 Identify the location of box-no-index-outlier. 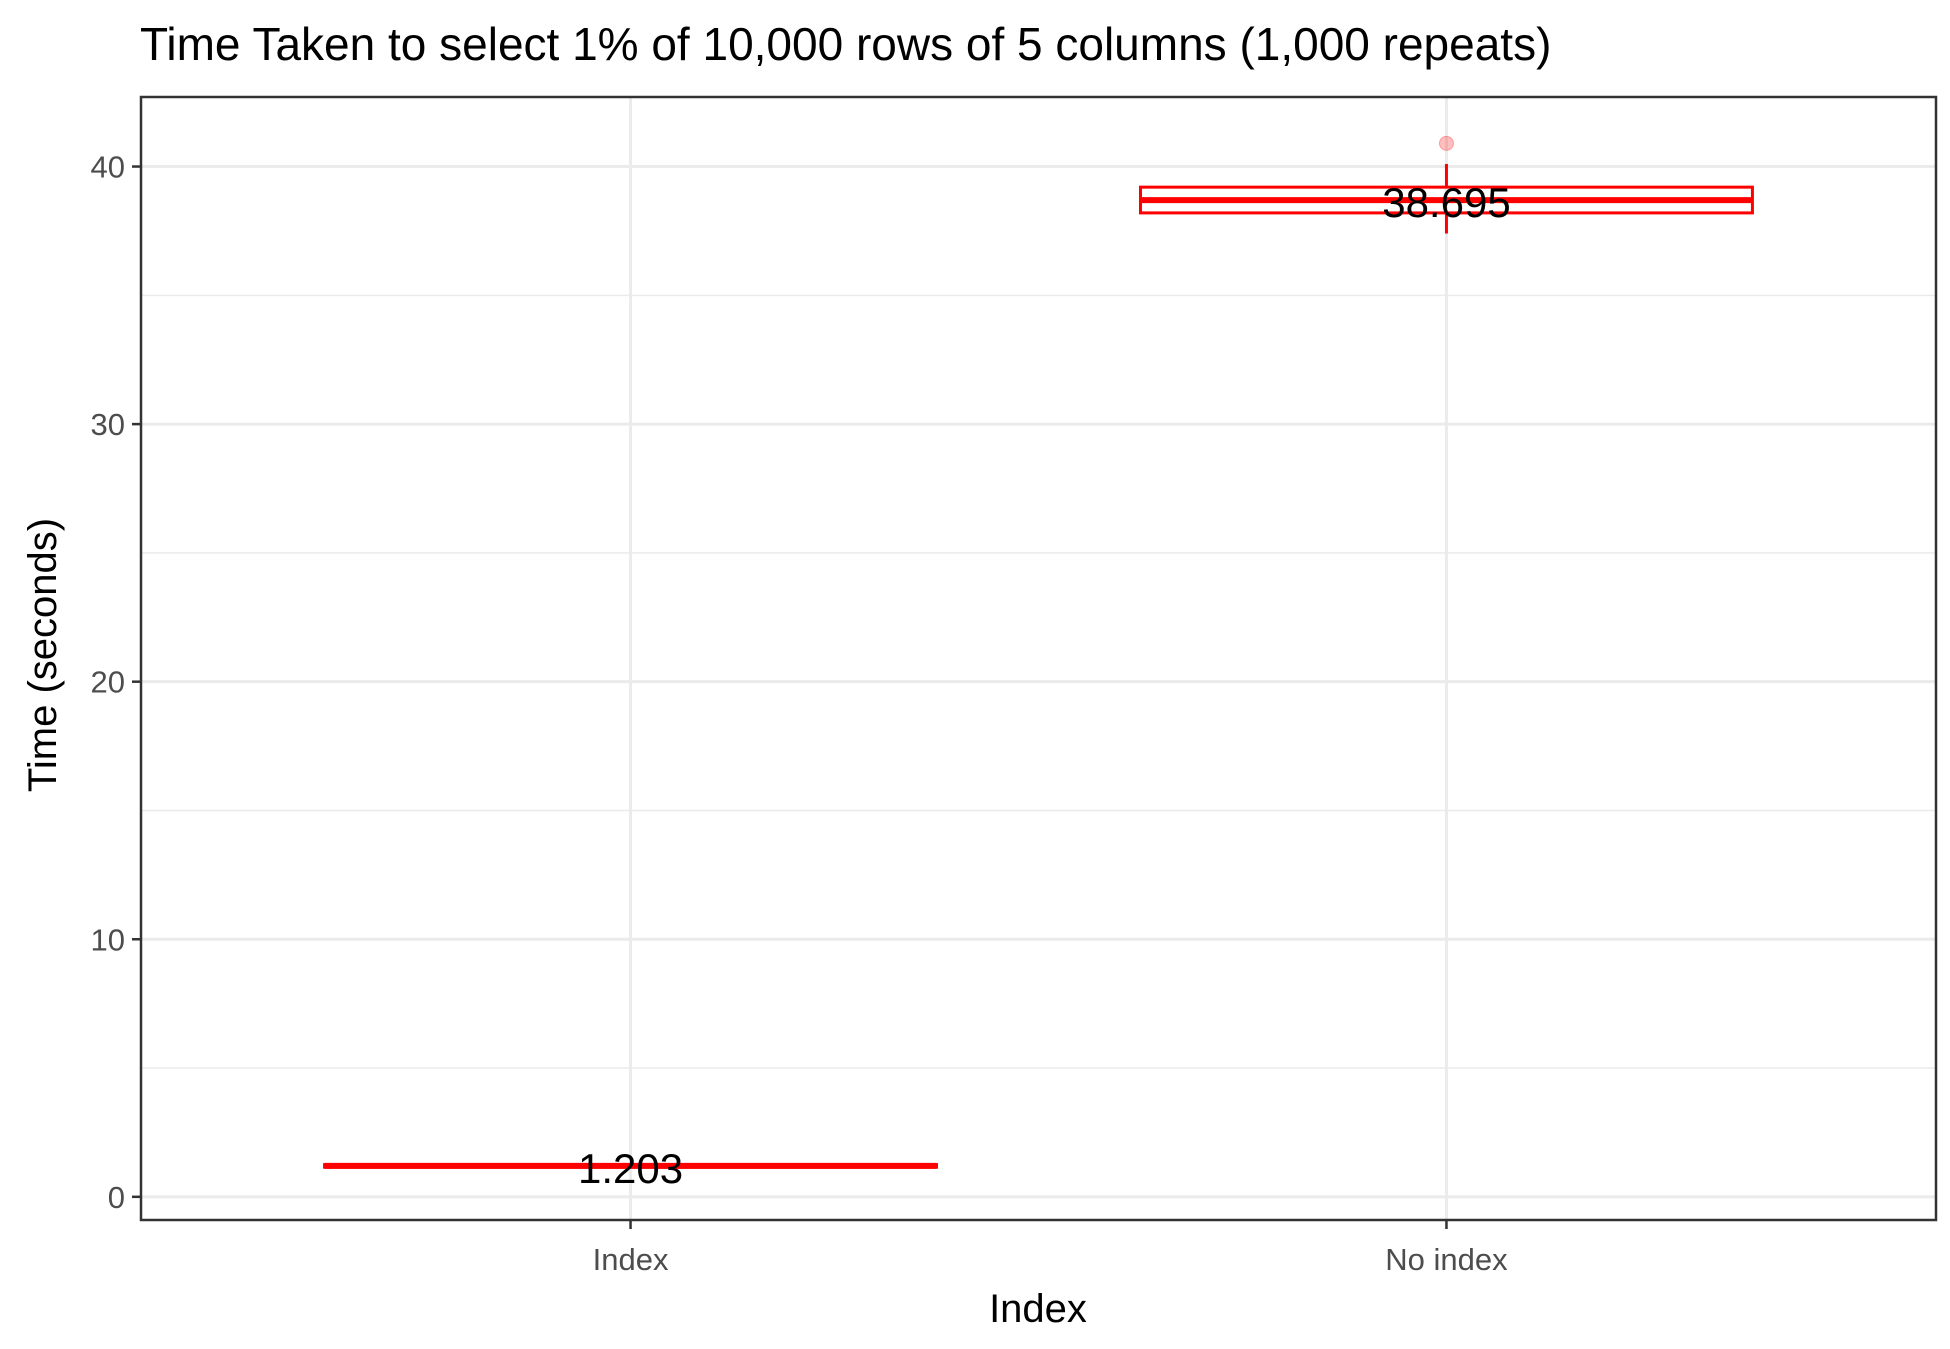
(1446, 143).